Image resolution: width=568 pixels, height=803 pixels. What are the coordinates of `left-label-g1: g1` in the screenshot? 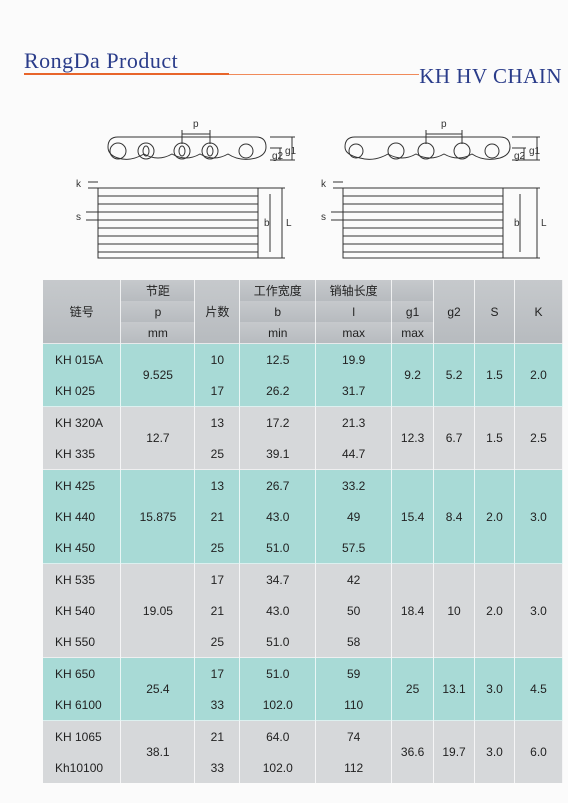 It's located at (291, 151).